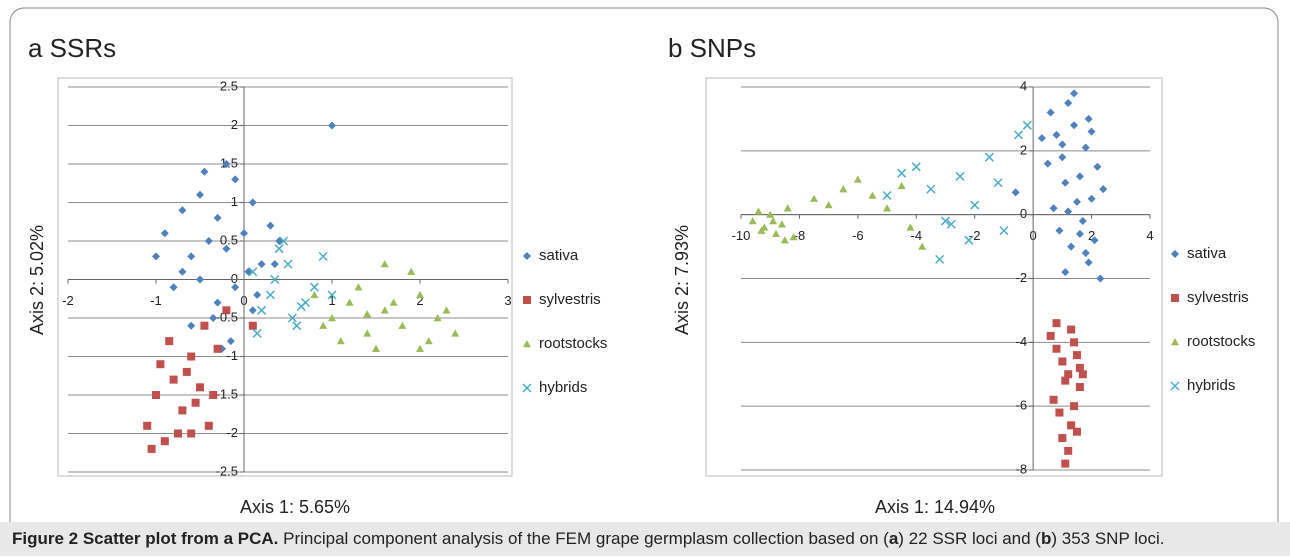 The image size is (1290, 558). I want to click on y-tick-label: -8, so click(1022, 468).